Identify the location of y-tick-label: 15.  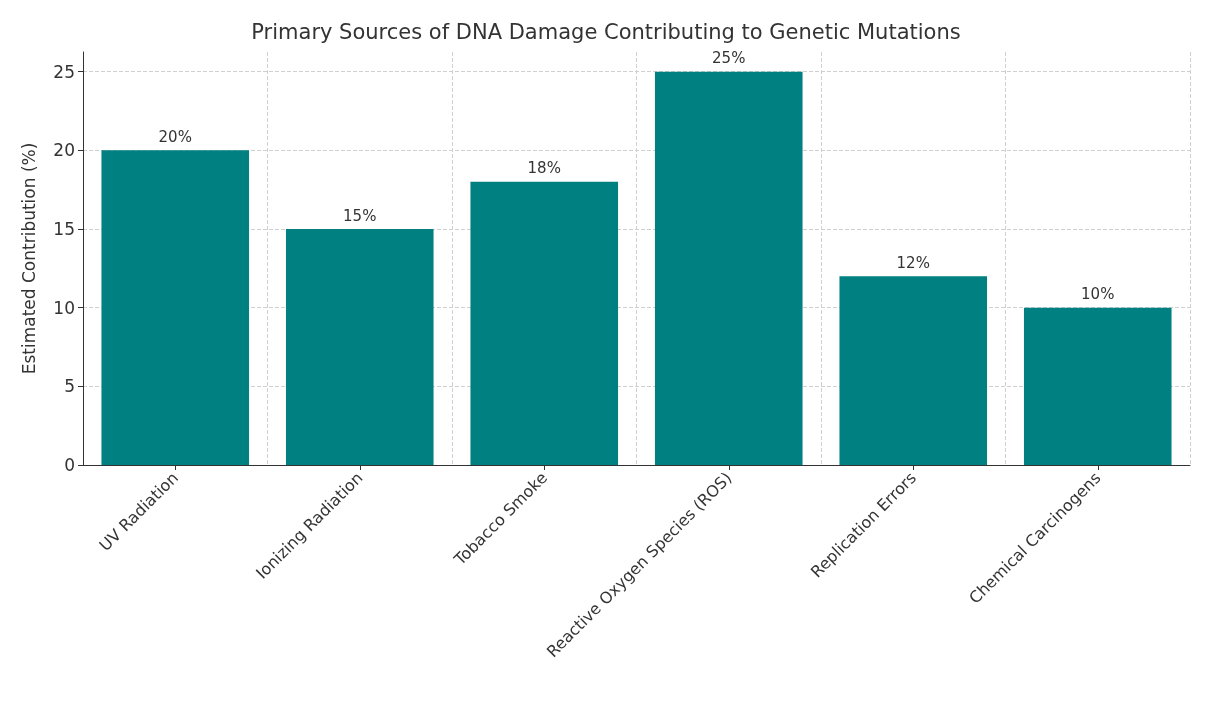
(64, 229).